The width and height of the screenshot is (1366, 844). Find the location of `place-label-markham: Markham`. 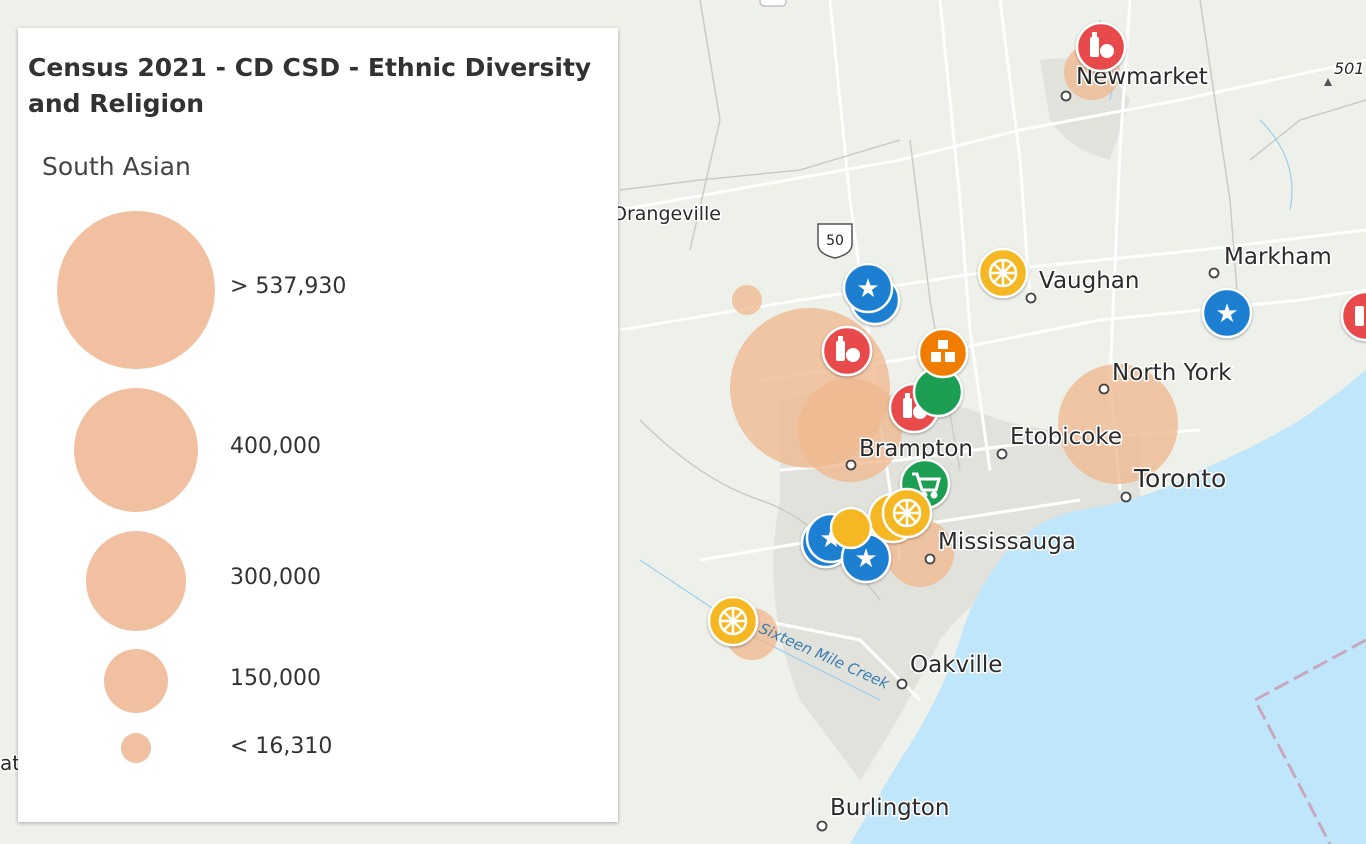

place-label-markham: Markham is located at coordinates (1278, 257).